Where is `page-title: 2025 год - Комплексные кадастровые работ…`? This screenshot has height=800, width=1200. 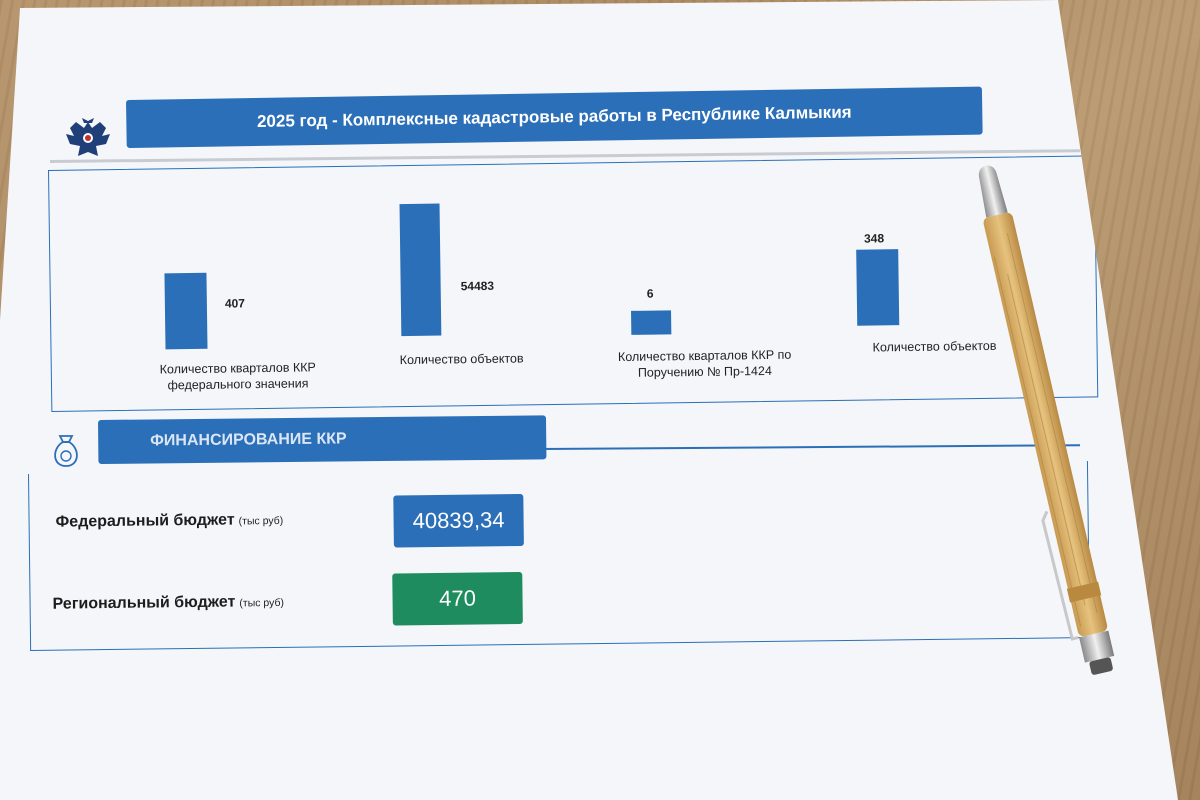 page-title: 2025 год - Комплексные кадастровые работ… is located at coordinates (554, 116).